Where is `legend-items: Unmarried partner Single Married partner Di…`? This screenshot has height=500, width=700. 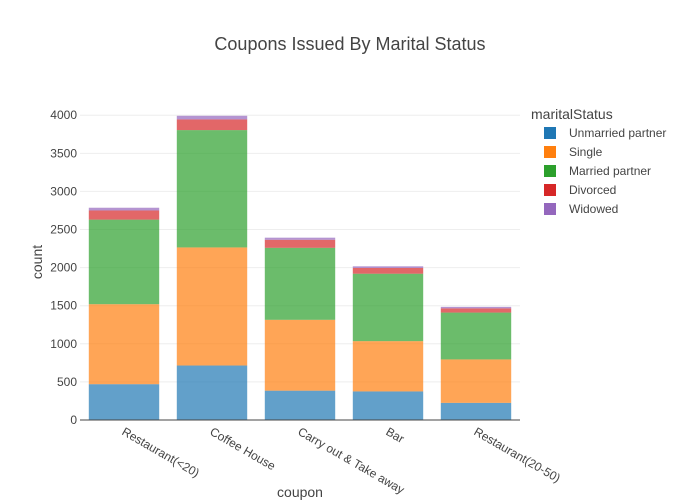
legend-items: Unmarried partner Single Married partner Di… is located at coordinates (605, 171).